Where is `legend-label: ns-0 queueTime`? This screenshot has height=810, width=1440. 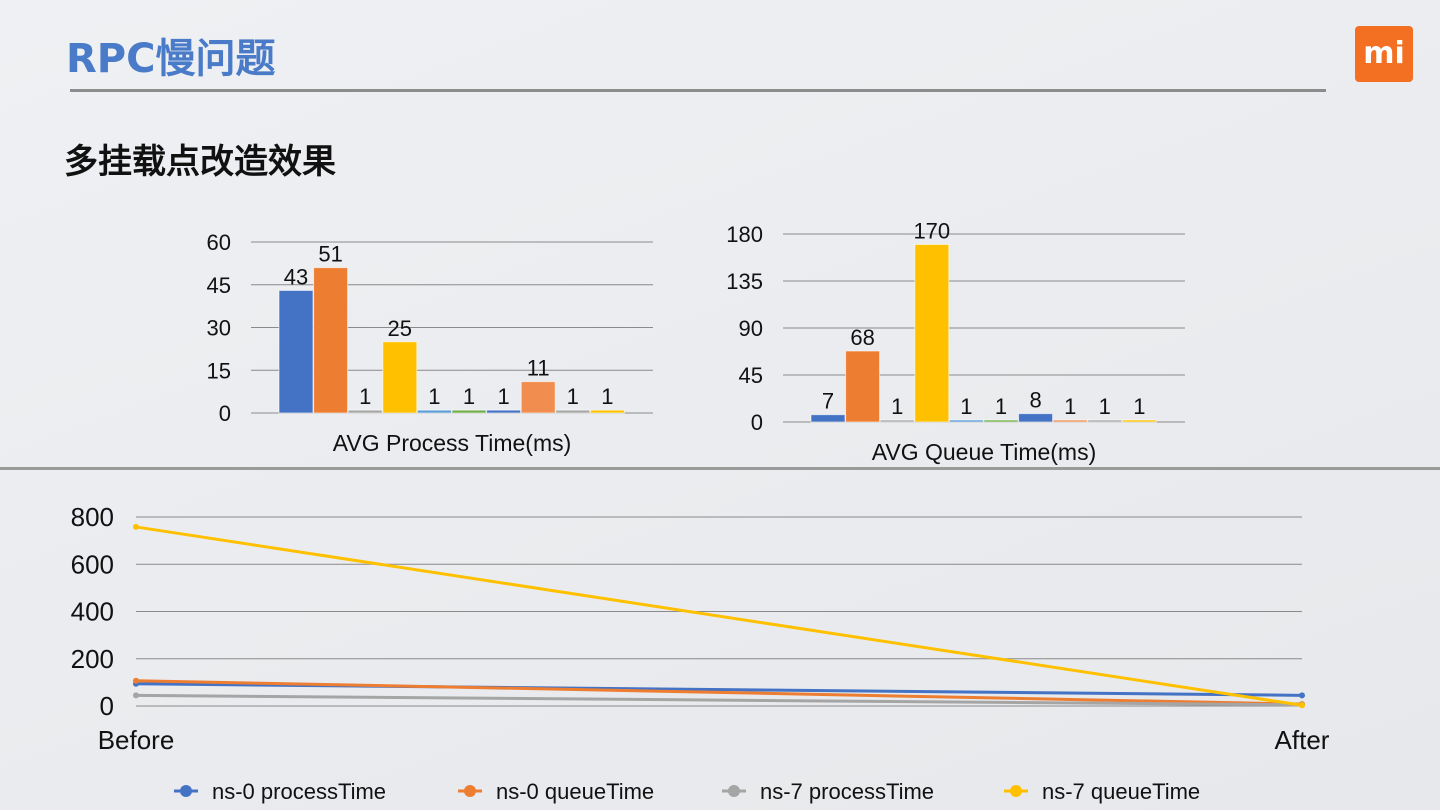
legend-label: ns-0 queueTime is located at coordinates (575, 791).